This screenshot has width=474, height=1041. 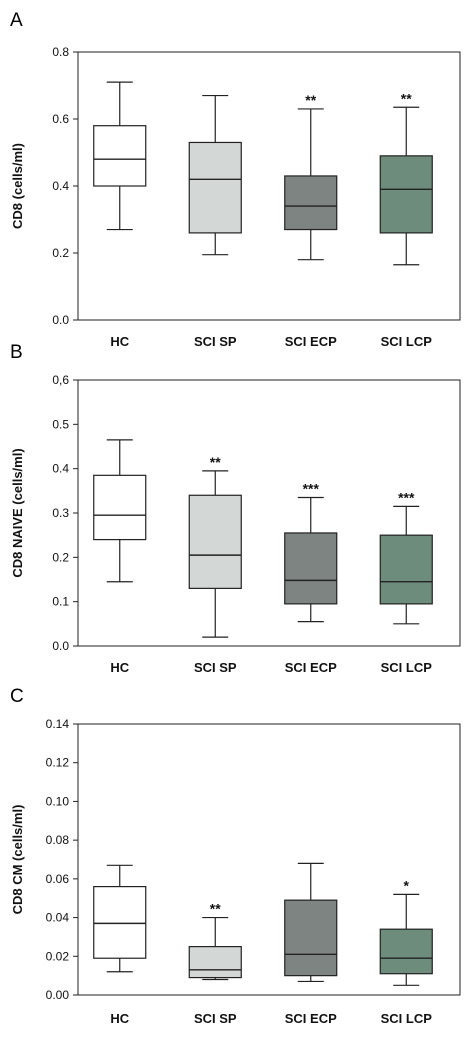 What do you see at coordinates (407, 885) in the screenshot?
I see `significance-marker: *` at bounding box center [407, 885].